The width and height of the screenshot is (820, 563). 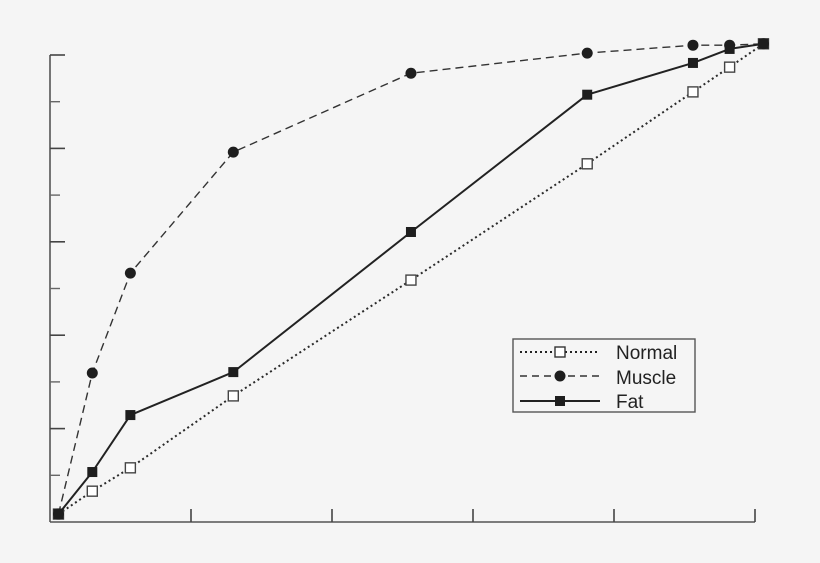 What do you see at coordinates (582, 402) in the screenshot?
I see `legend-item-fat: Fat` at bounding box center [582, 402].